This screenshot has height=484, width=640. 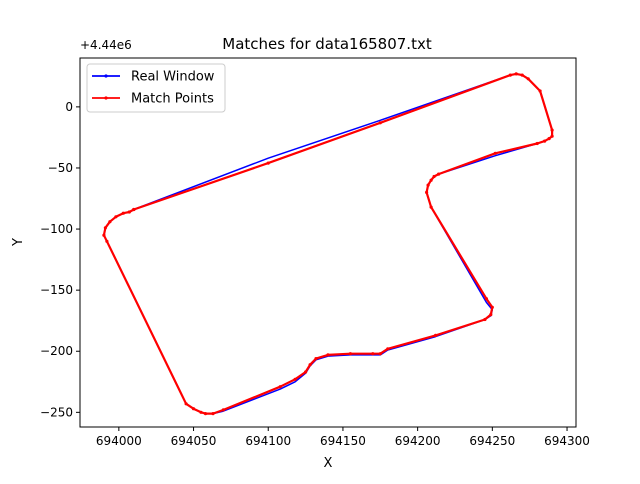 What do you see at coordinates (418, 441) in the screenshot?
I see `x-tick-label: 694200` at bounding box center [418, 441].